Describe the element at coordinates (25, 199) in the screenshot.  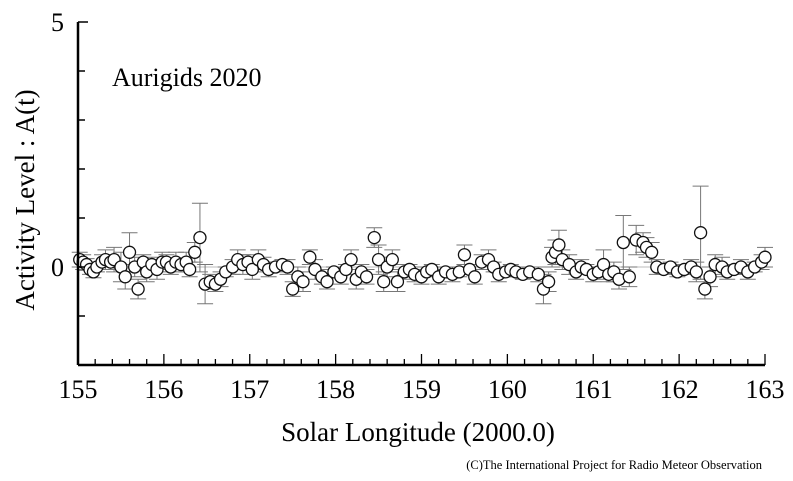
I see `y-axis-label: Activity Level : A(t)` at that location.